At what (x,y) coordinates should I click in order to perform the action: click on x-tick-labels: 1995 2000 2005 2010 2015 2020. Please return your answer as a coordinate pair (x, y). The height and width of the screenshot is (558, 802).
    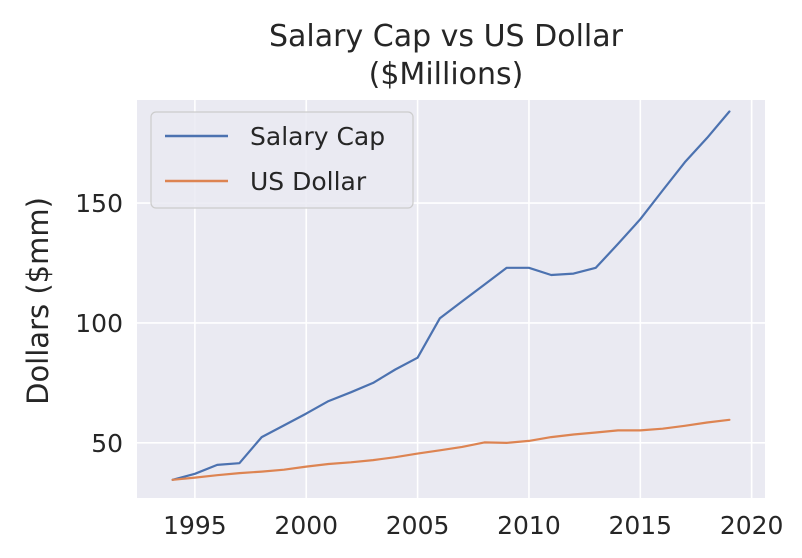
    Looking at the image, I should click on (473, 525).